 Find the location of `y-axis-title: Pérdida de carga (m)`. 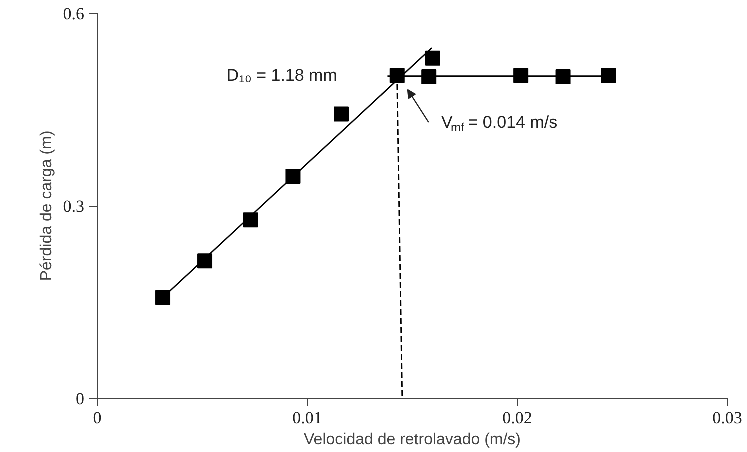

y-axis-title: Pérdida de carga (m) is located at coordinates (47, 206).